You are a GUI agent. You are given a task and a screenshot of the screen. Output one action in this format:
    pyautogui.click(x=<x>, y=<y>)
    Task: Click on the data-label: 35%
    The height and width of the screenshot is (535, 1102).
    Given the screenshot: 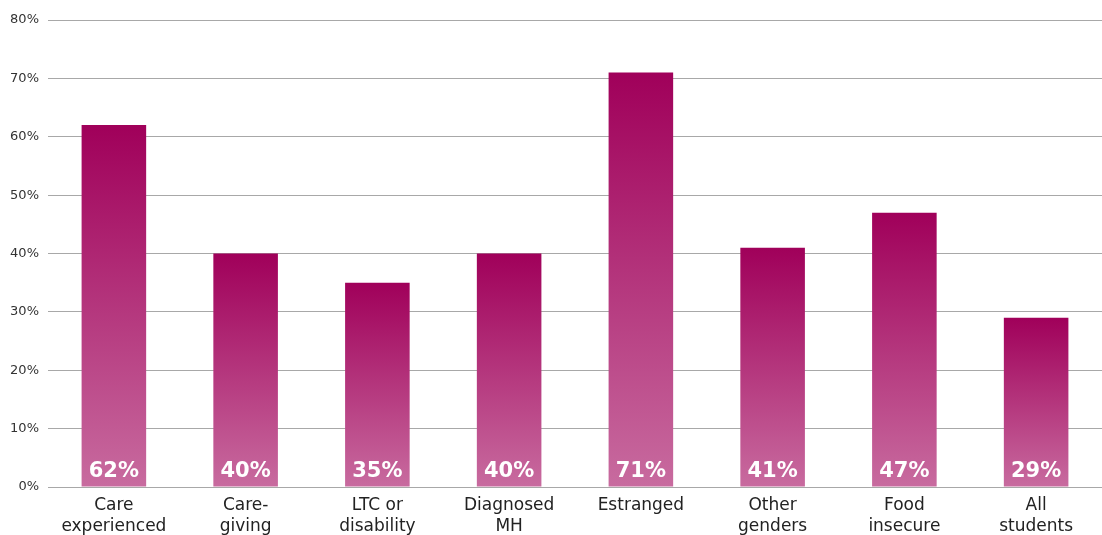 What is the action you would take?
    pyautogui.click(x=377, y=469)
    